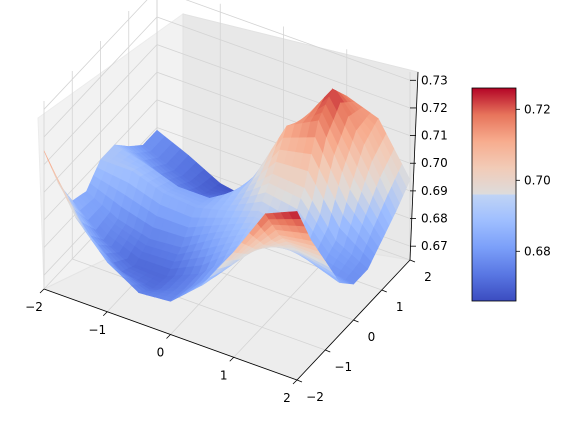 Image resolution: width=568 pixels, height=428 pixels. I want to click on surface-face, so click(294, 215).